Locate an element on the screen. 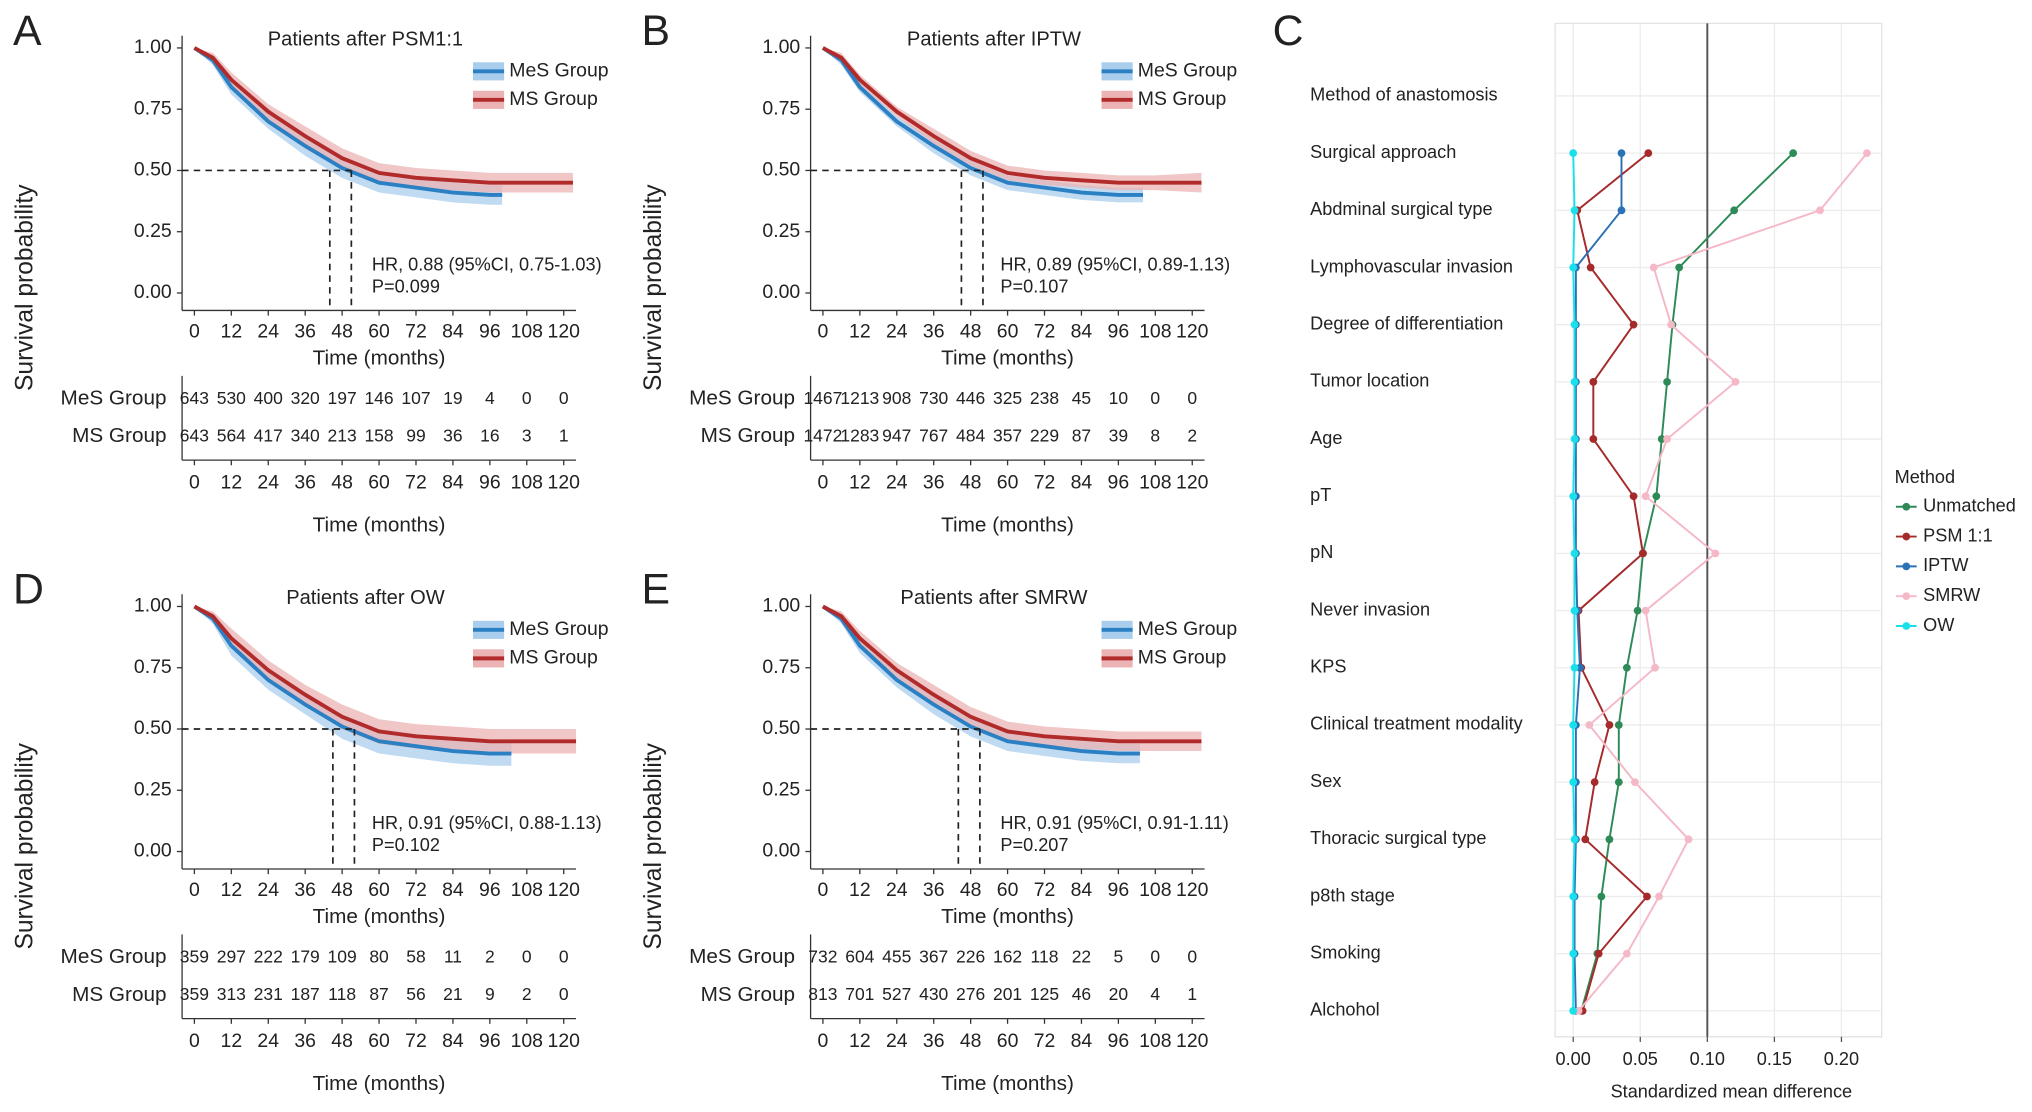  risk-count: 643 is located at coordinates (194, 398).